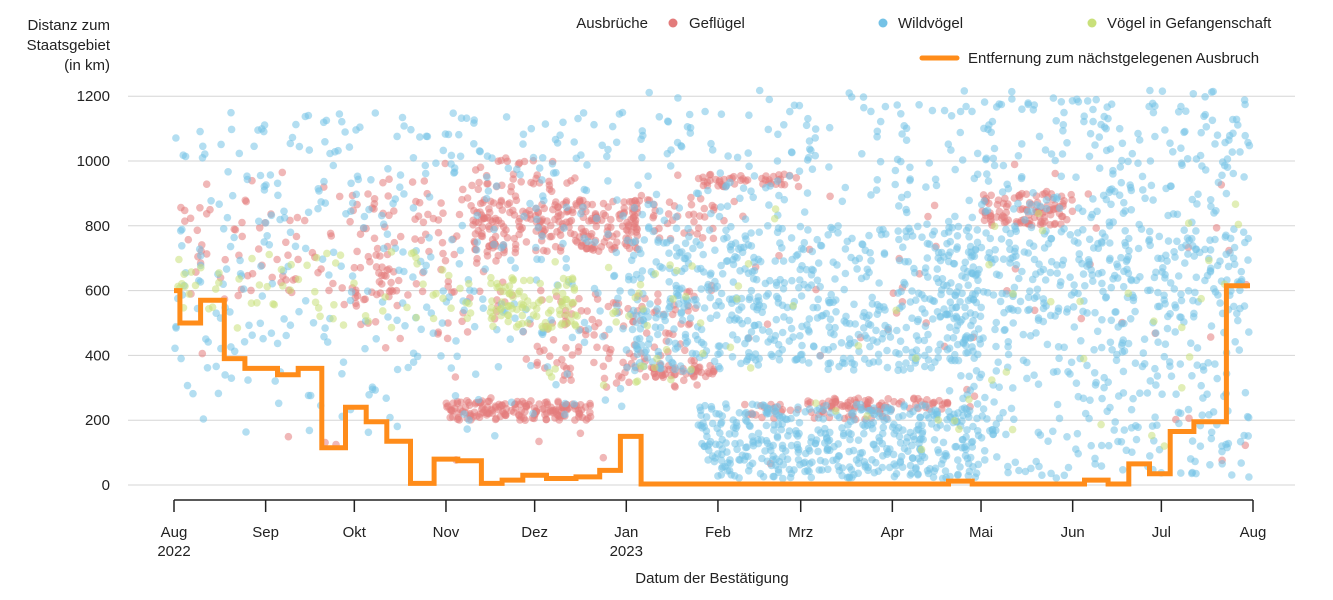 The width and height of the screenshot is (1333, 600). I want to click on y-axis-title-line-3: (in km), so click(87, 65).